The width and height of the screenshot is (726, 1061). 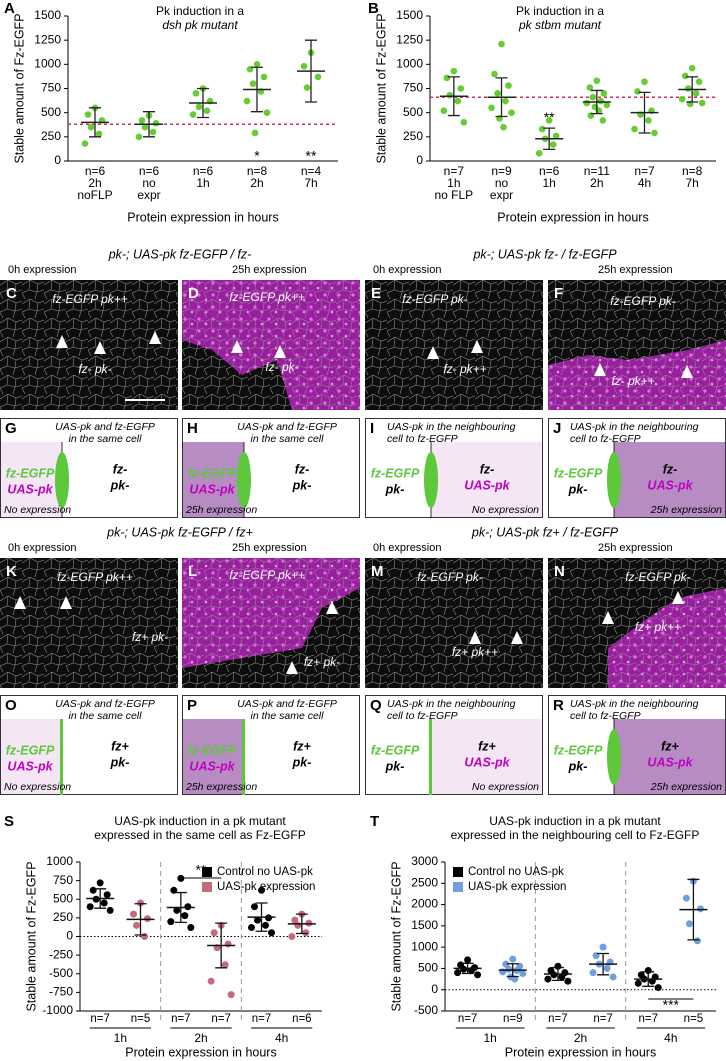 What do you see at coordinates (670, 1038) in the screenshot?
I see `x-tick-label: 4h` at bounding box center [670, 1038].